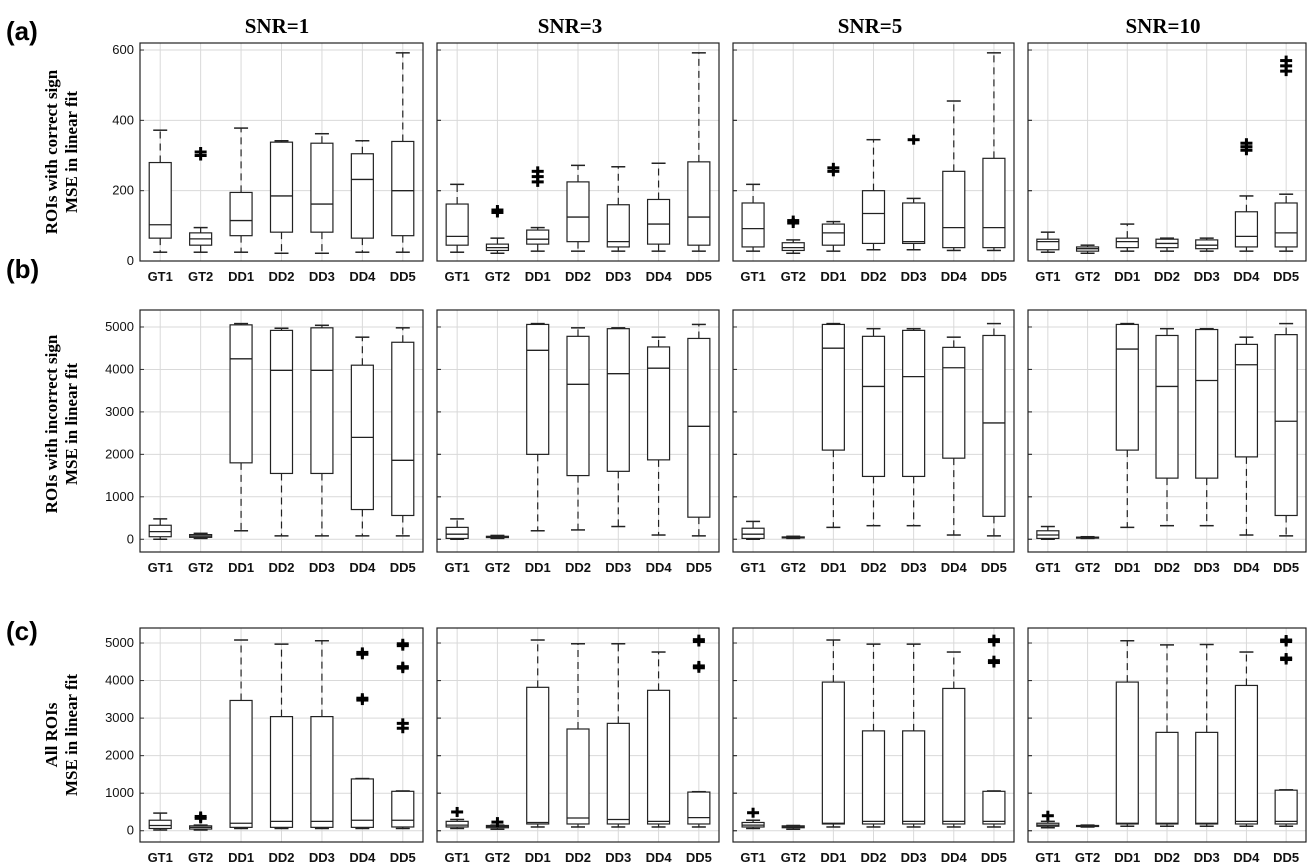 The height and width of the screenshot is (864, 1312). I want to click on column-title-snr10: SNR=10, so click(1163, 26).